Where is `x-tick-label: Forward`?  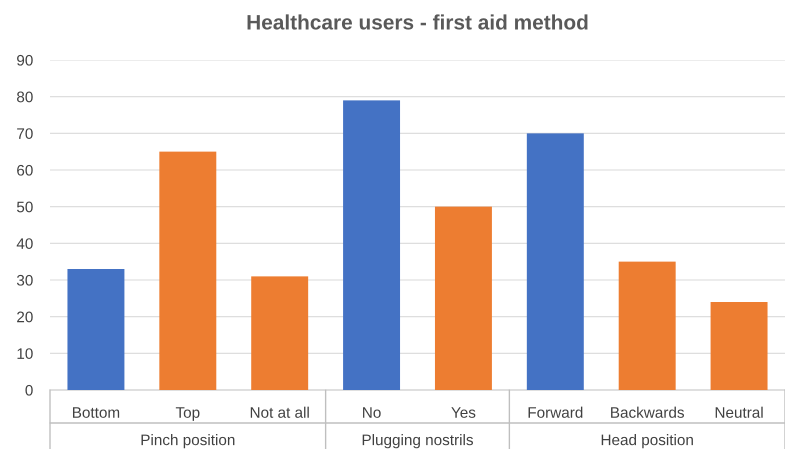 x-tick-label: Forward is located at coordinates (555, 412).